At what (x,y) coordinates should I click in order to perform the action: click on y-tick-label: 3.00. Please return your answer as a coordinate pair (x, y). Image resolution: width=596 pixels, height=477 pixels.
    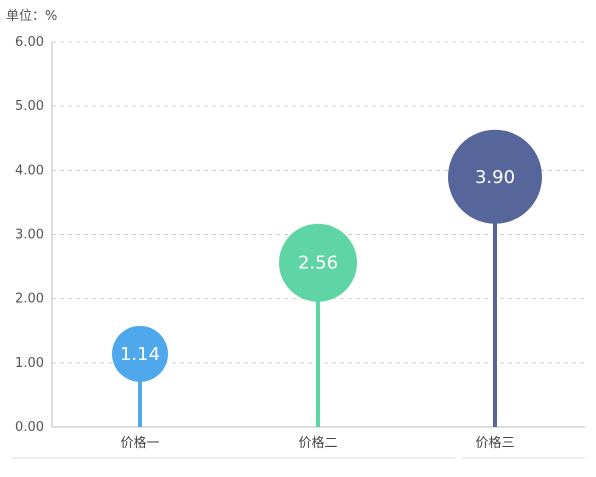
    Looking at the image, I should click on (29, 235).